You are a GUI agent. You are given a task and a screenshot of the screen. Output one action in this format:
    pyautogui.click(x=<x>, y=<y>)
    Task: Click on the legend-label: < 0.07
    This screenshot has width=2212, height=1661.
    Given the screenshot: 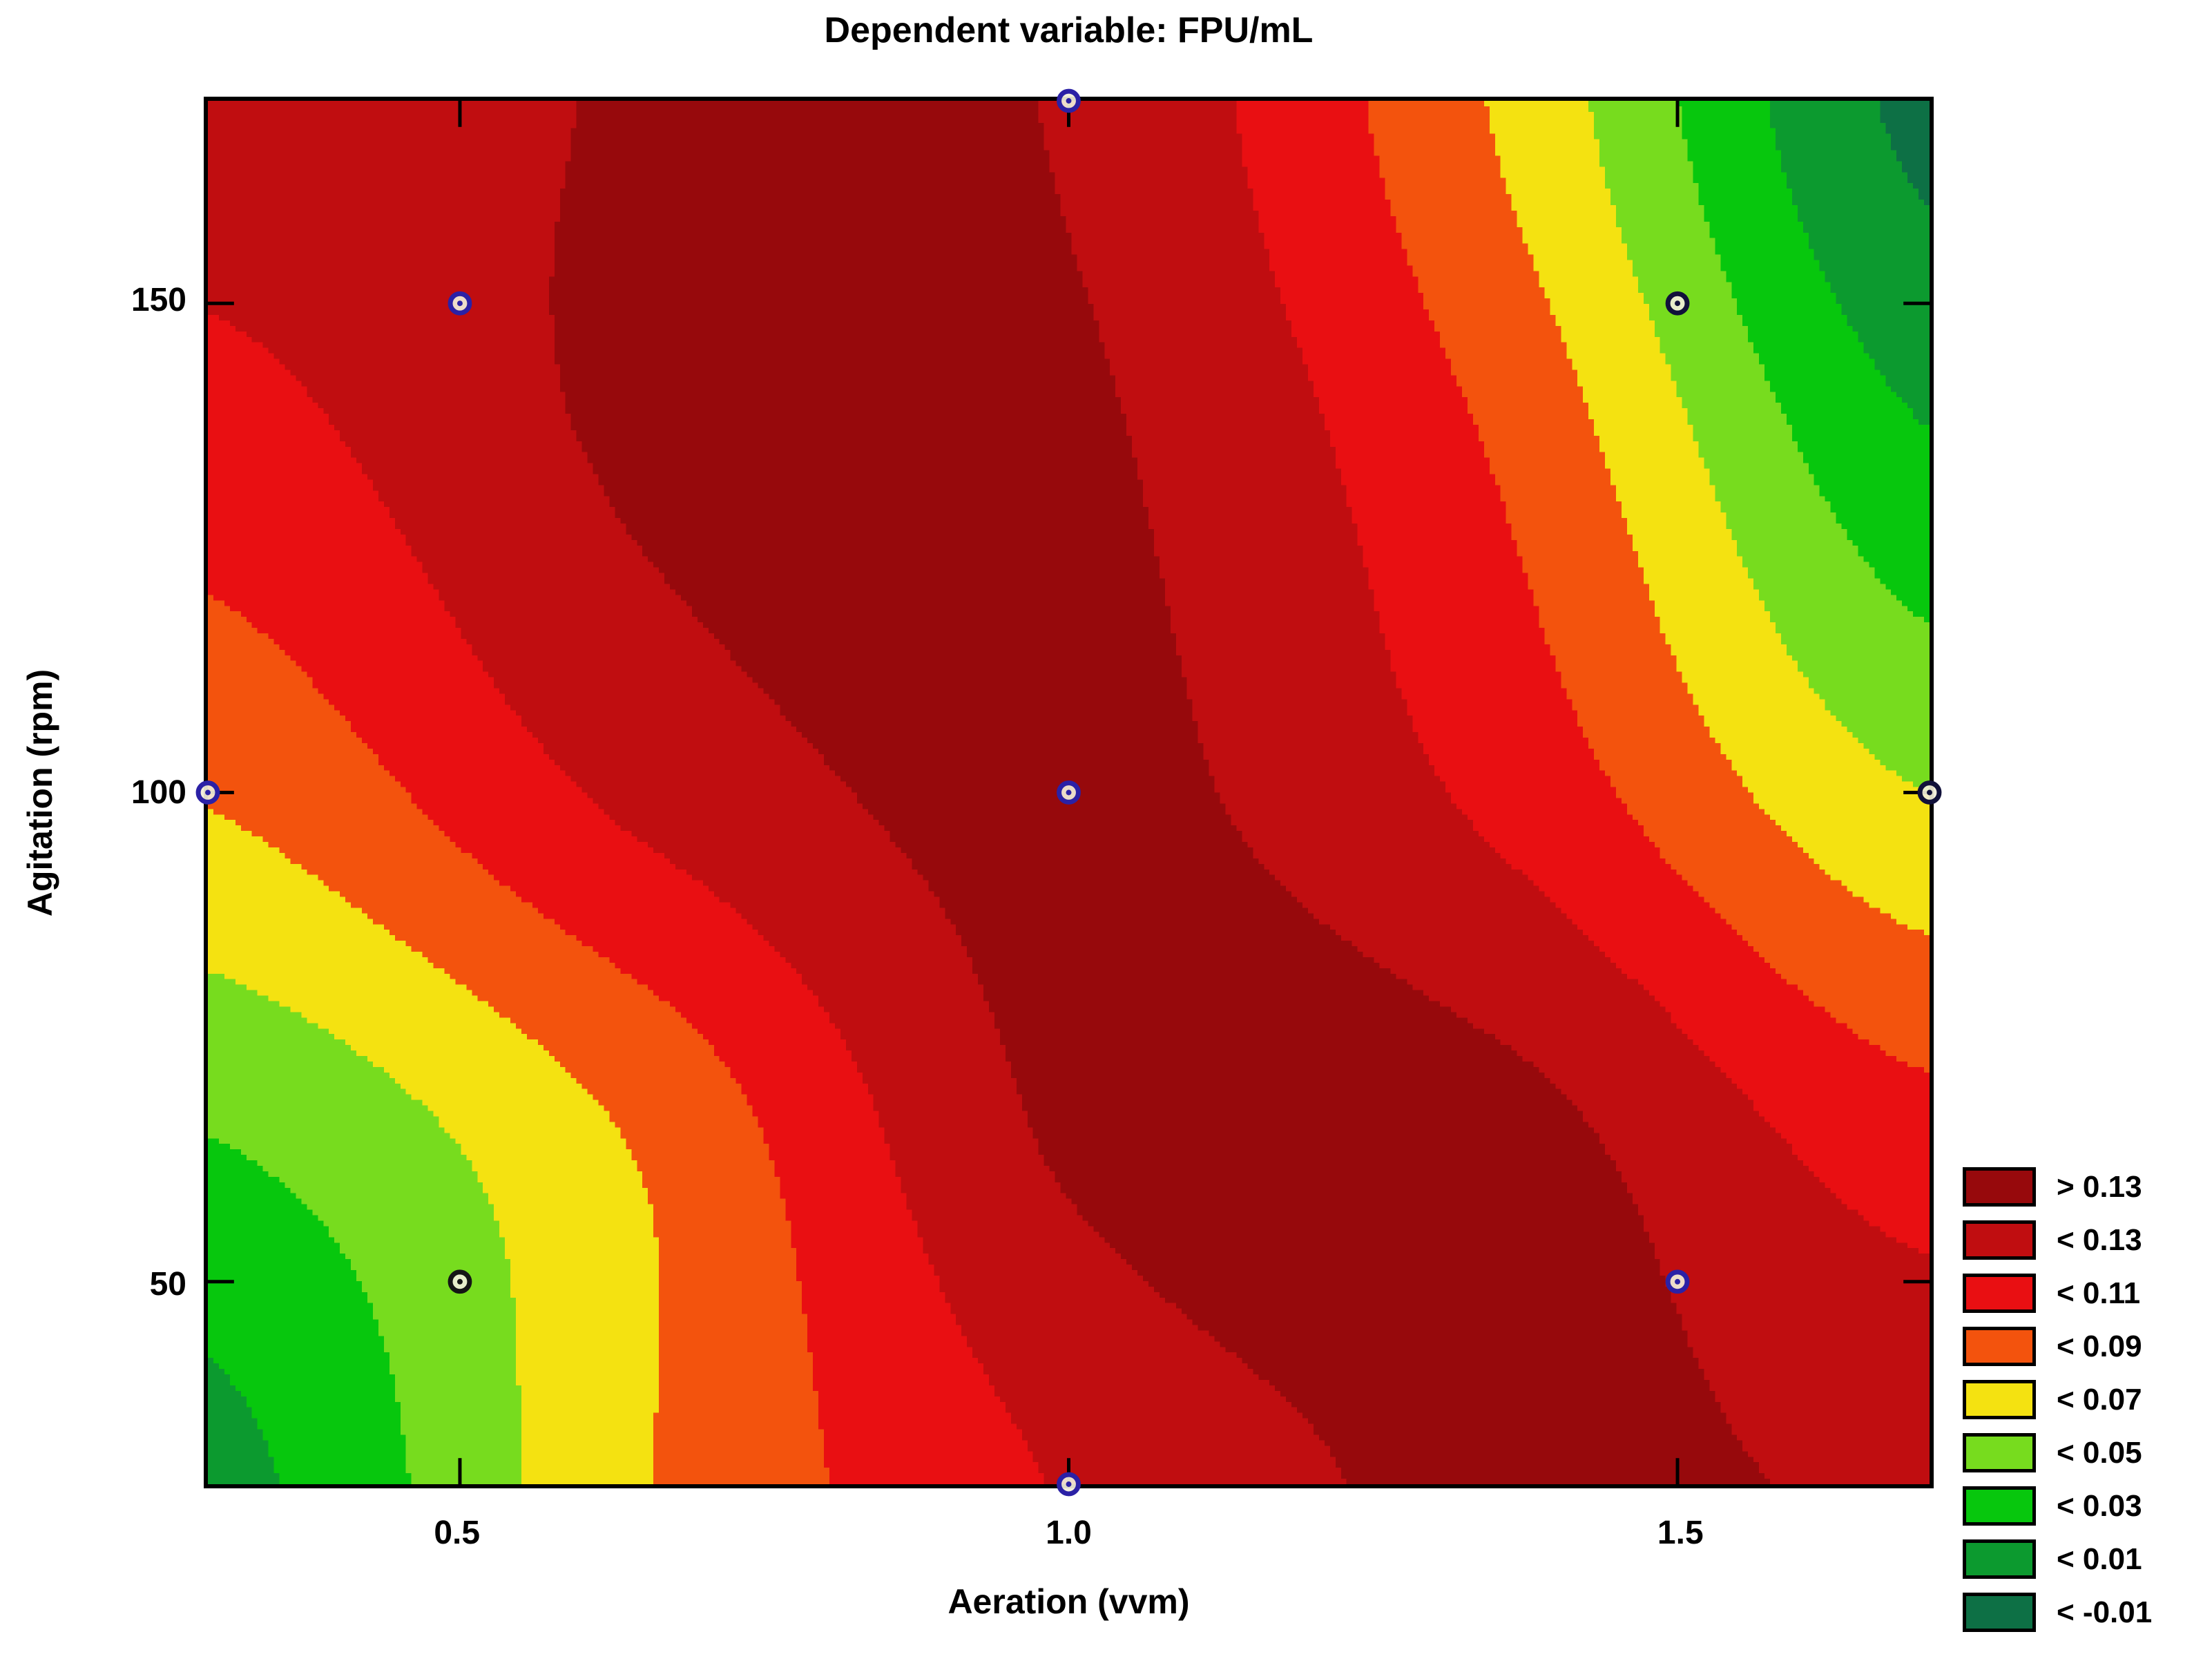 What is the action you would take?
    pyautogui.click(x=2099, y=1400)
    